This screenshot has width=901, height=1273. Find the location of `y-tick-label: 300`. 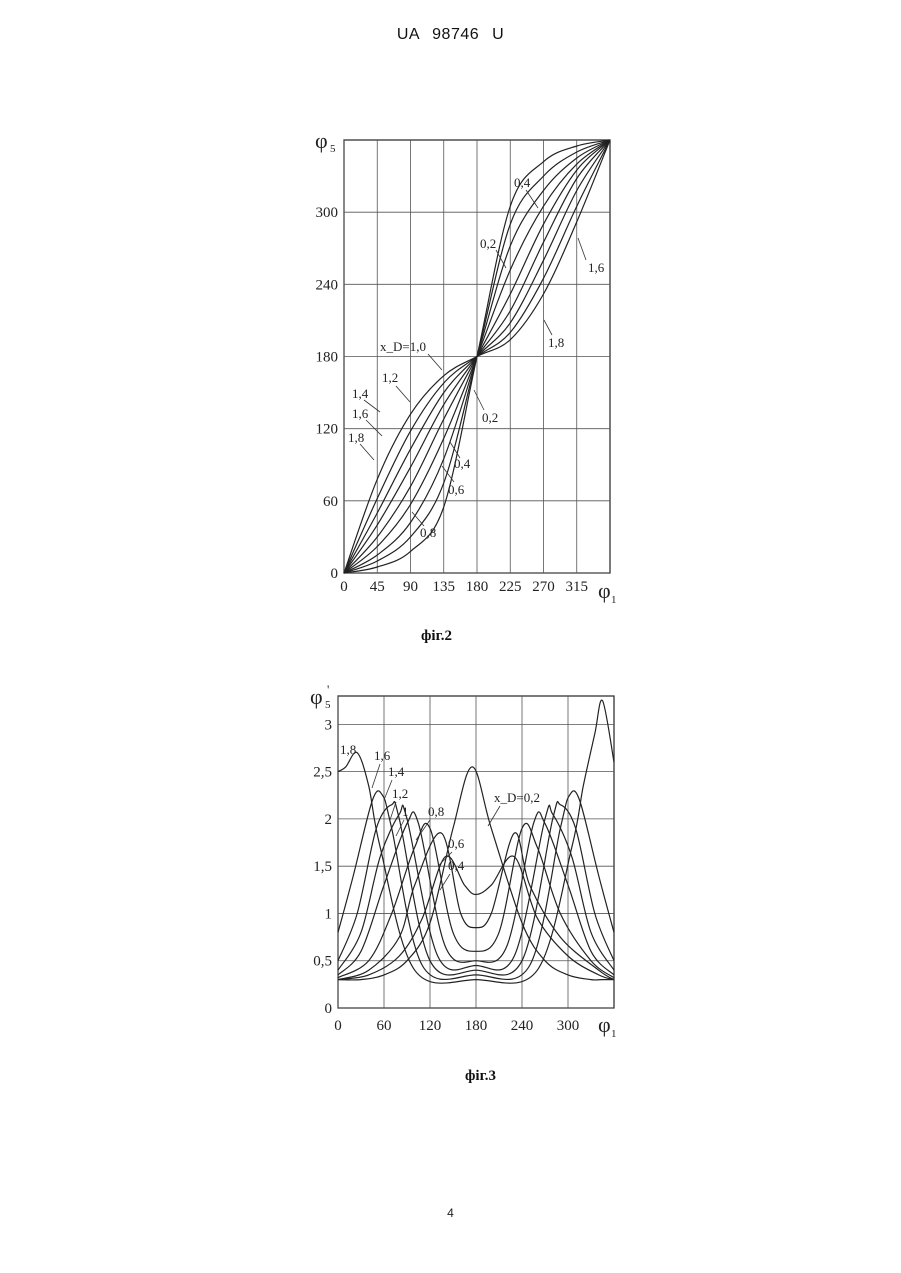

y-tick-label: 300 is located at coordinates (327, 213).